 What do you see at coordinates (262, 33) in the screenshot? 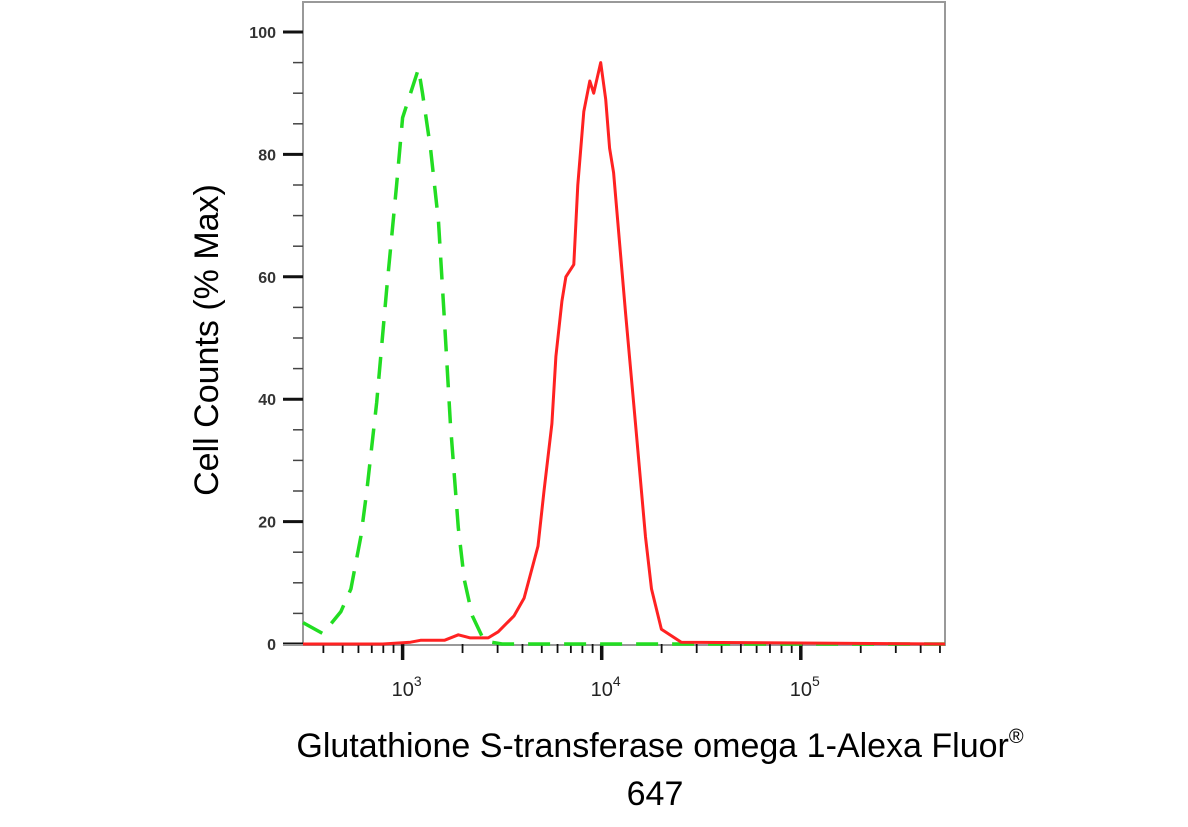
I see `y-tick-label: 100` at bounding box center [262, 33].